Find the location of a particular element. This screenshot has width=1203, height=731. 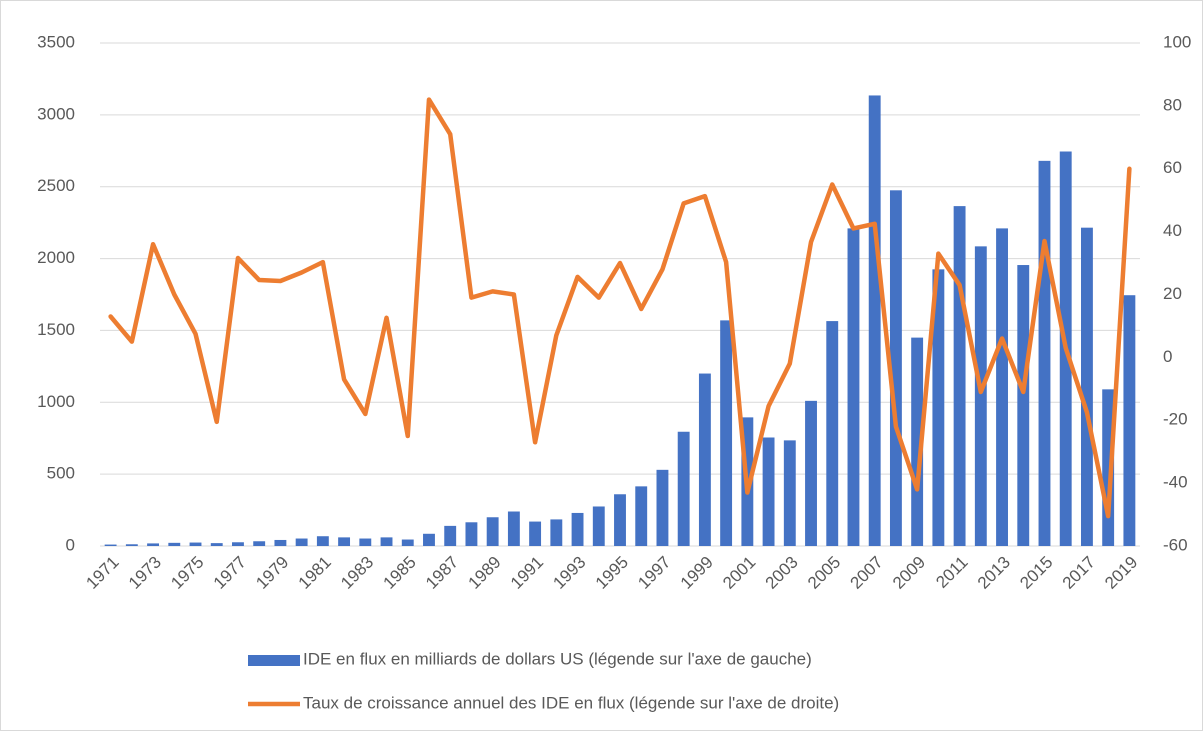

legend-swatch is located at coordinates (274, 660).